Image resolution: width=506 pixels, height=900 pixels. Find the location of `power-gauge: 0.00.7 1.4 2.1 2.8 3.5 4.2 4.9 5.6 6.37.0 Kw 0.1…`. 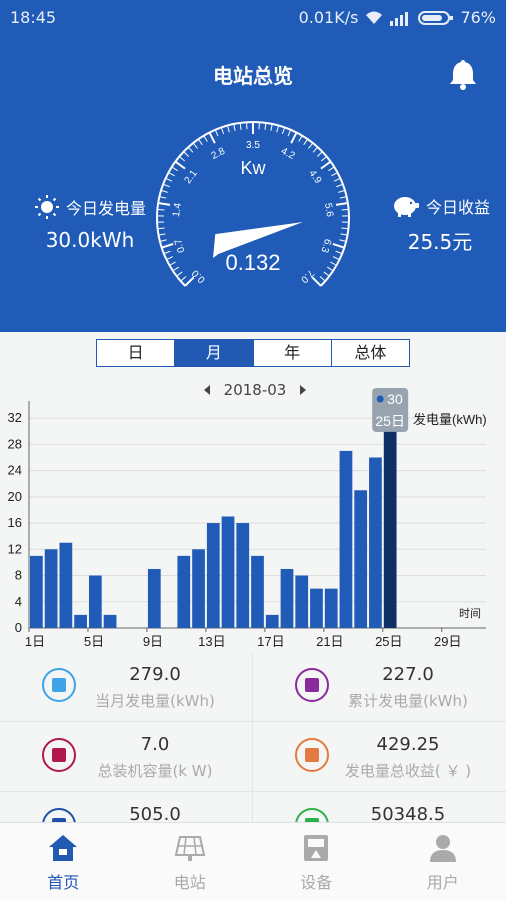

power-gauge: 0.00.7 1.4 2.1 2.8 3.5 4.2 4.9 5.6 6.37.0 Kw 0.1… is located at coordinates (253, 204).